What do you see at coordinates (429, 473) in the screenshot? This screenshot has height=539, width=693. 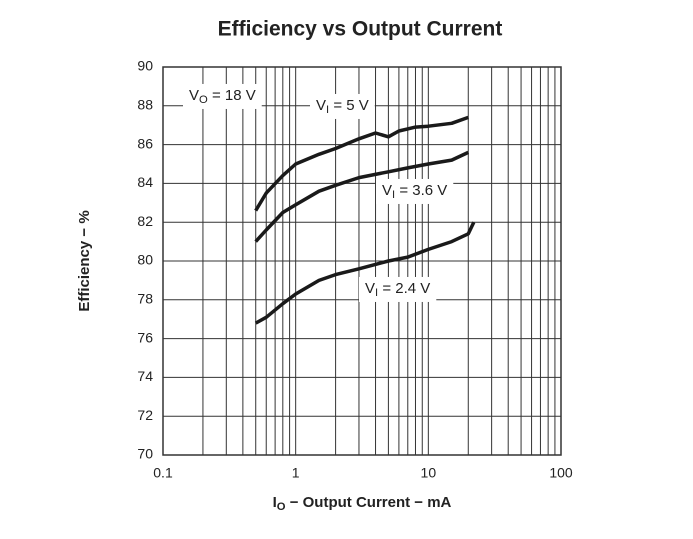 I see `x-tick-label: 10` at bounding box center [429, 473].